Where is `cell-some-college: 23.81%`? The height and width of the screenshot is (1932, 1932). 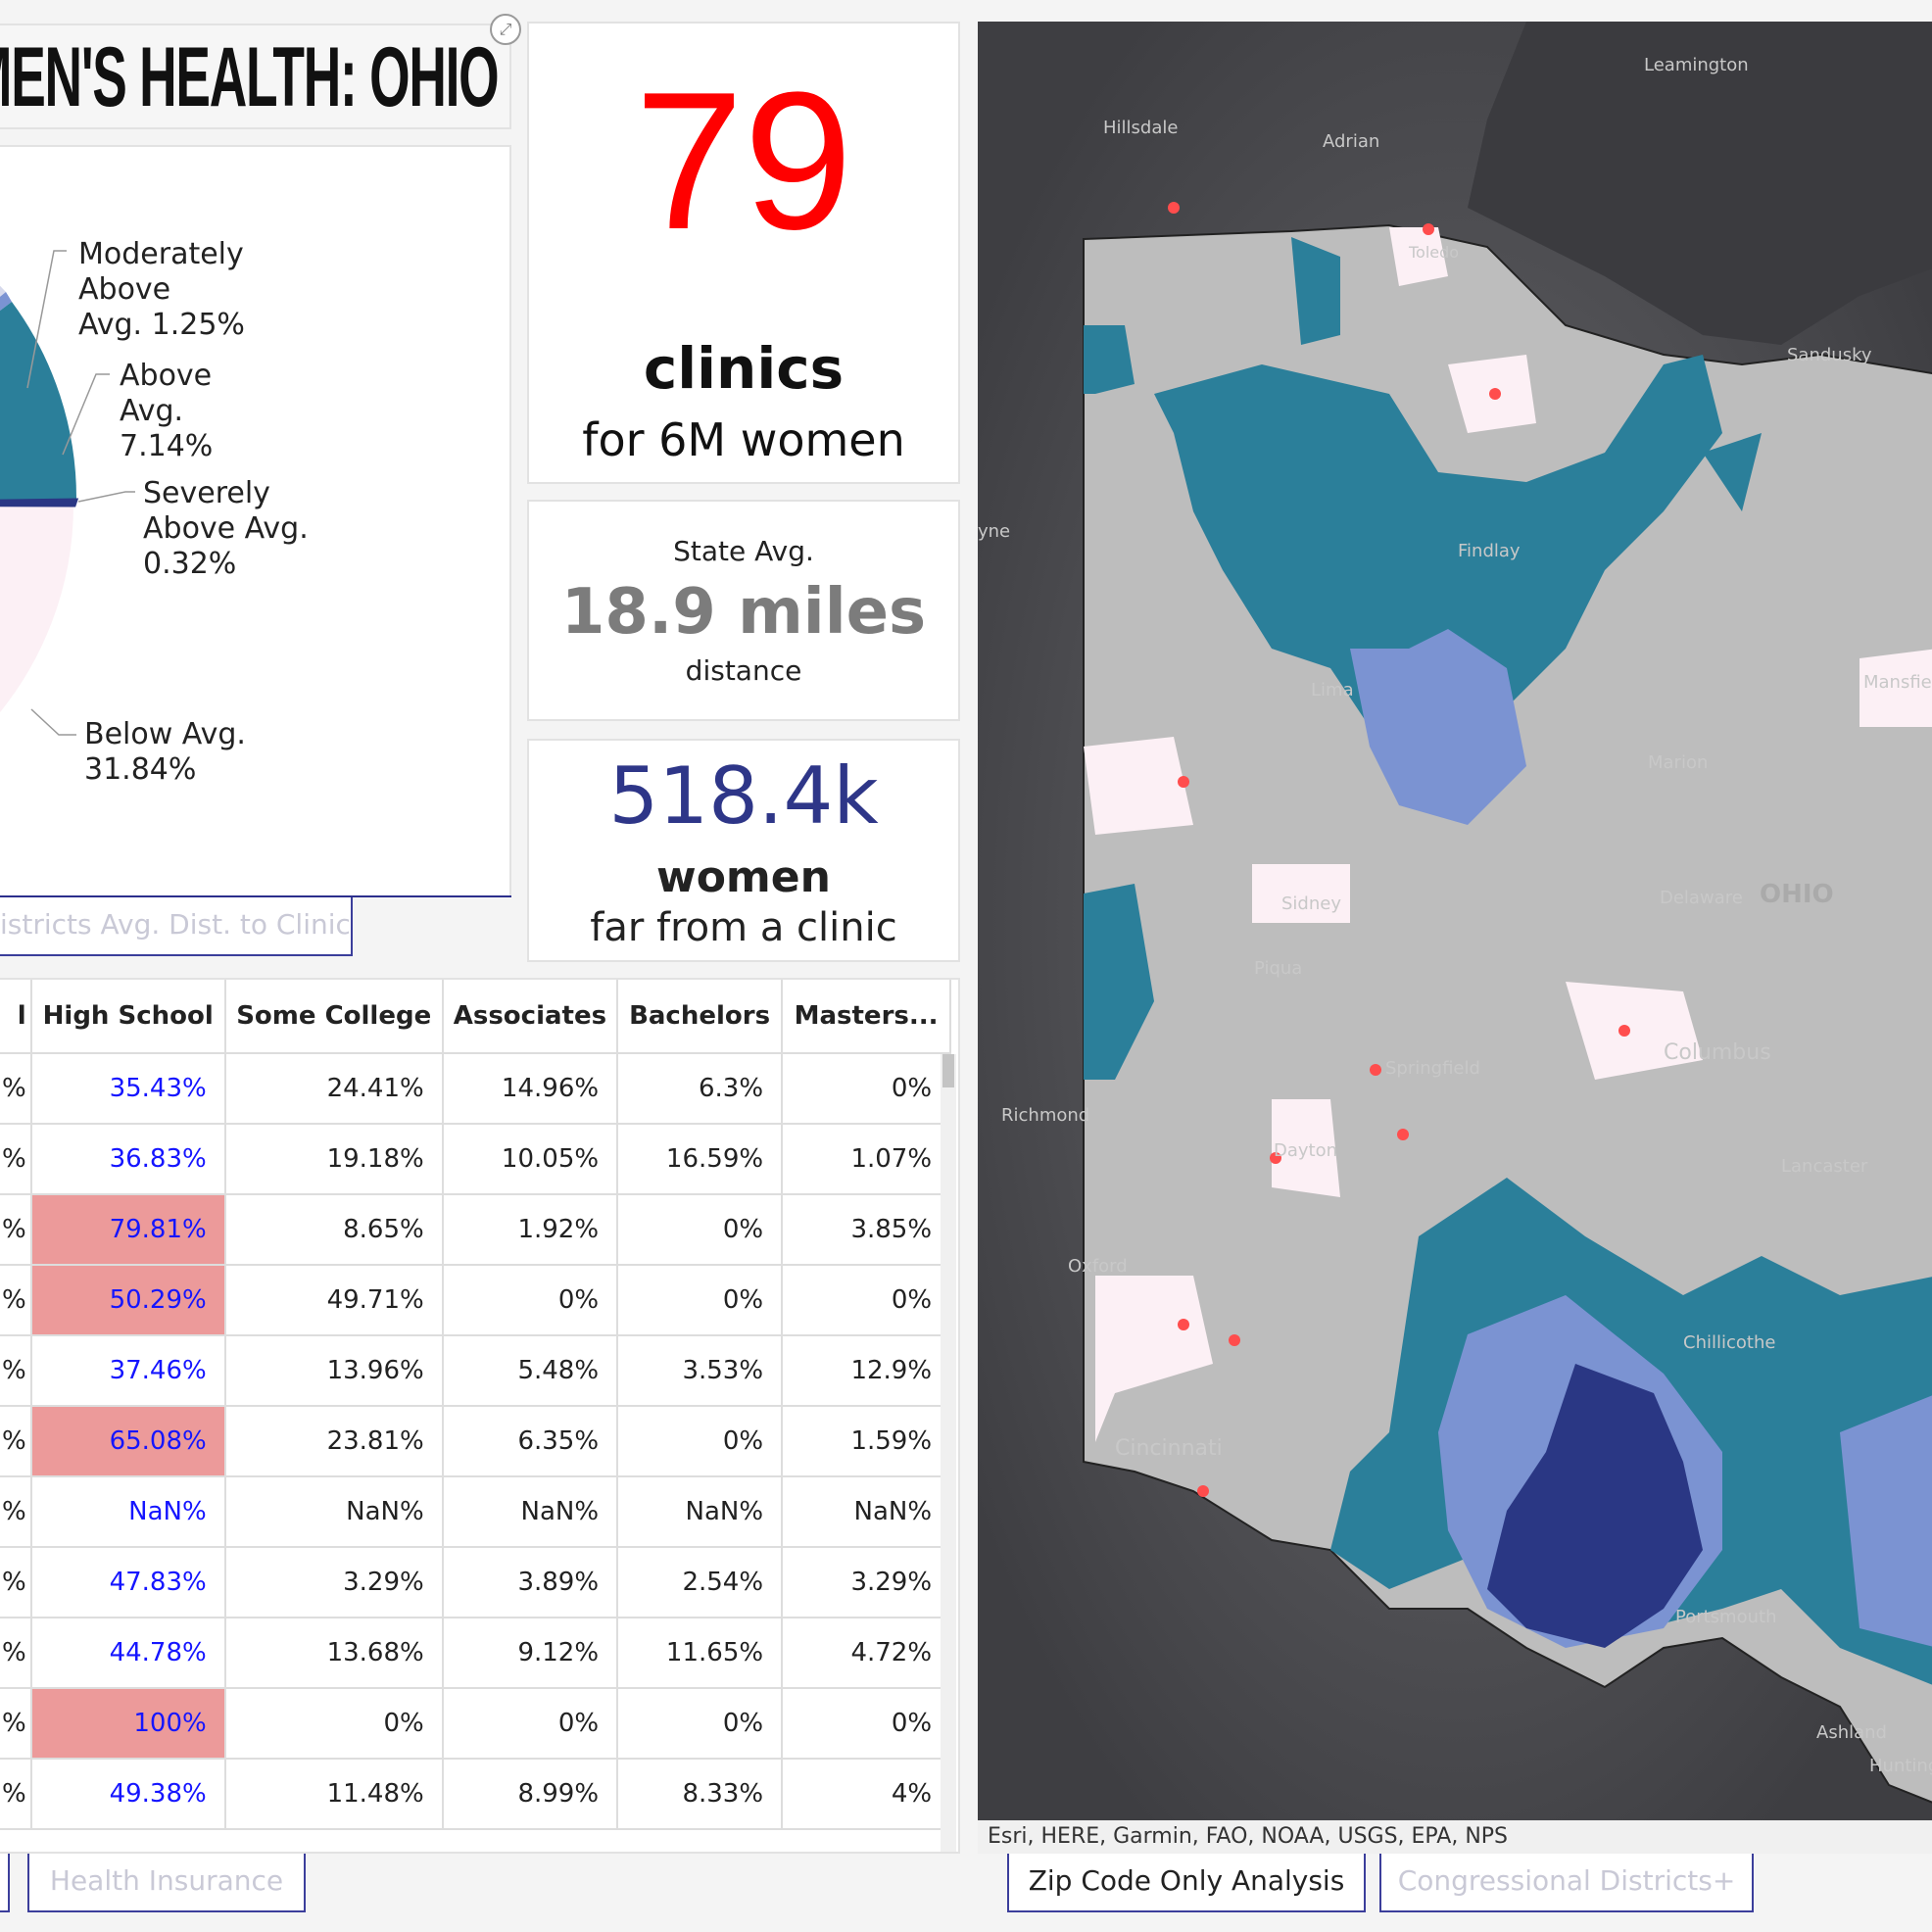 cell-some-college: 23.81% is located at coordinates (334, 1441).